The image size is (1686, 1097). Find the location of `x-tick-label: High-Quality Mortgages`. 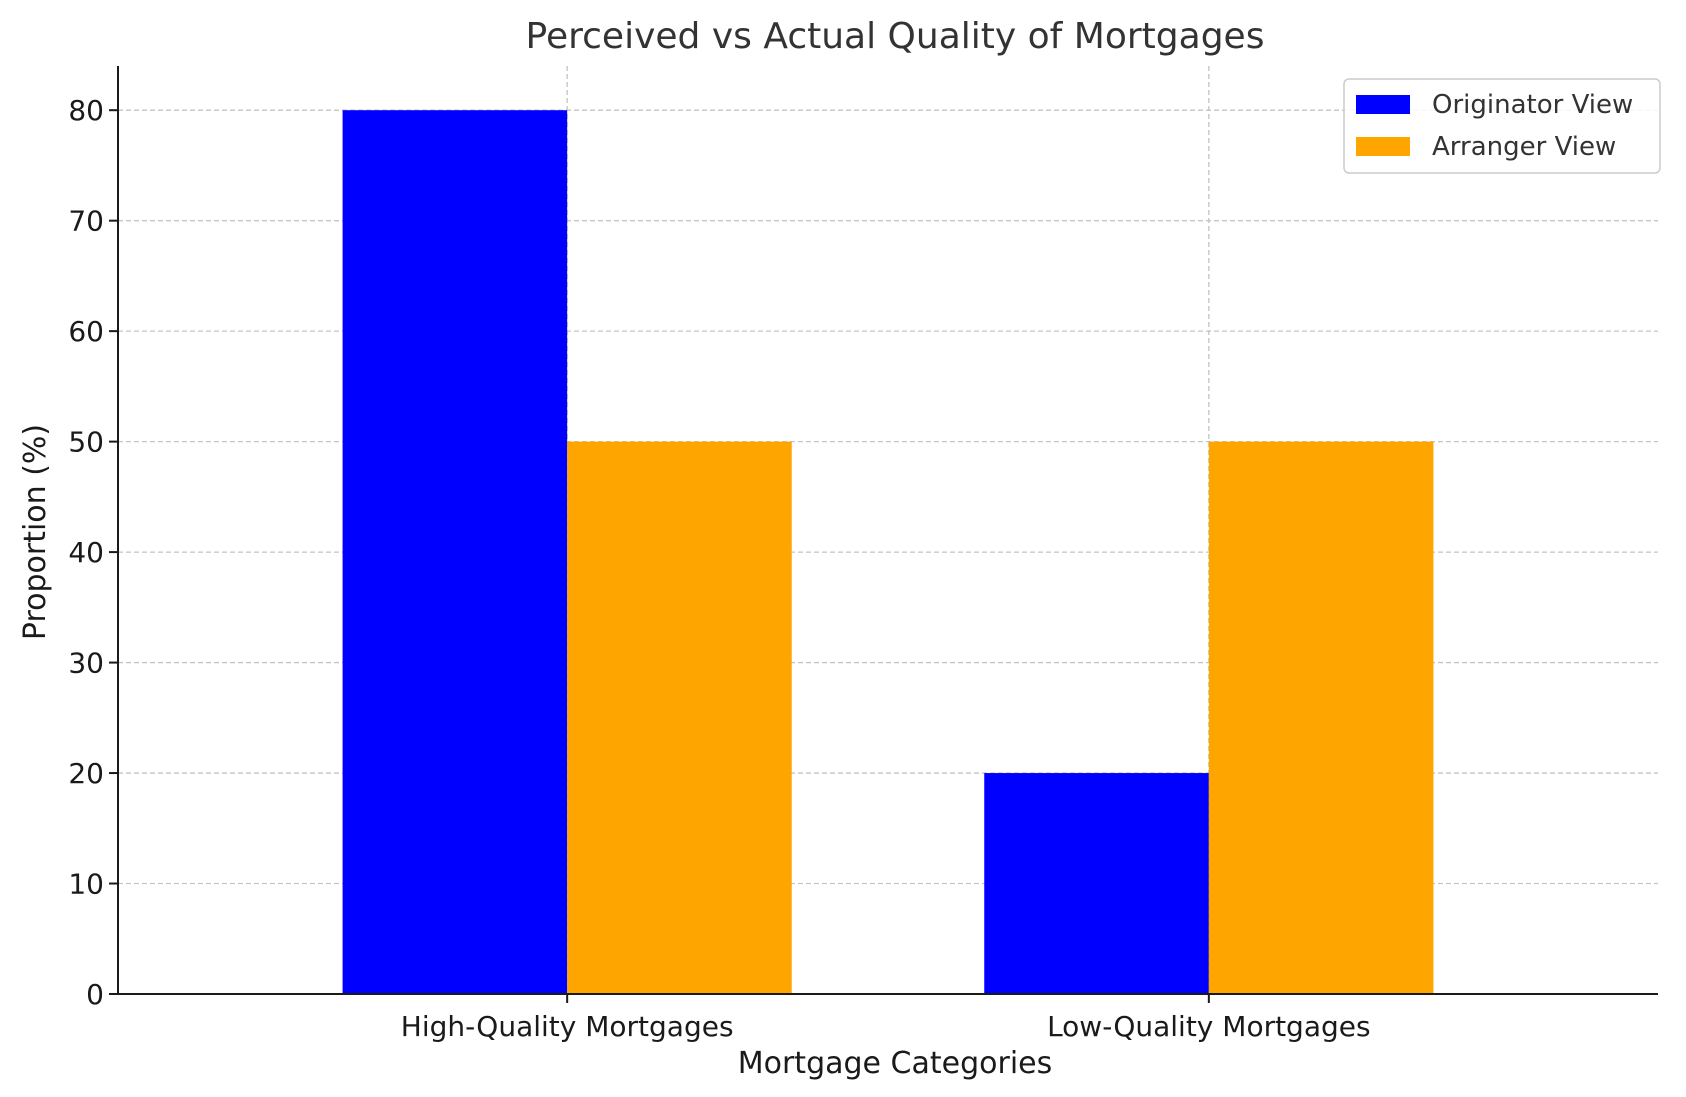

x-tick-label: High-Quality Mortgages is located at coordinates (567, 1026).